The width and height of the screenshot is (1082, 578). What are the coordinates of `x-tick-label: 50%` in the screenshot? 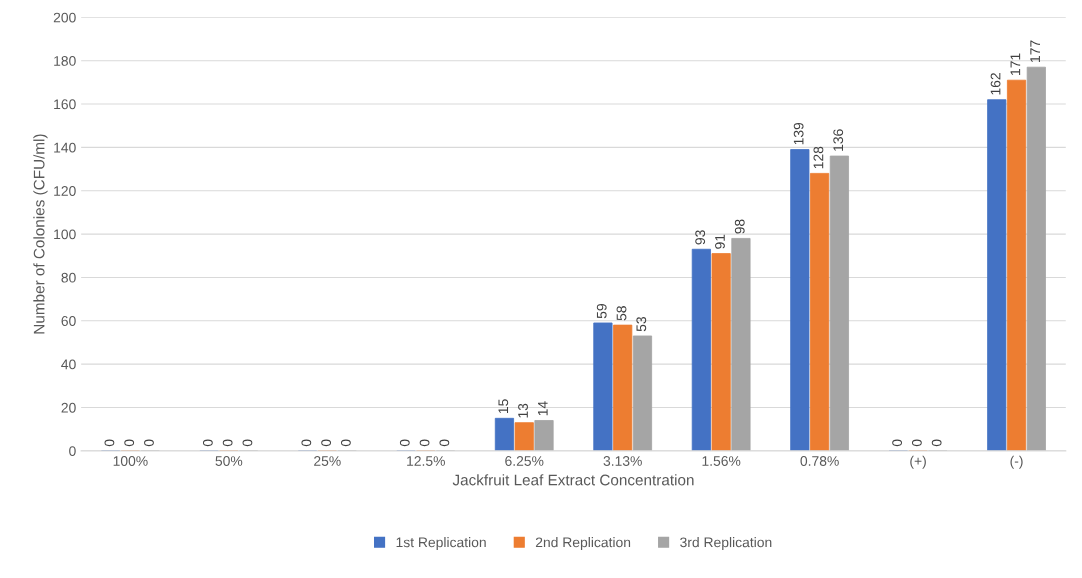 It's located at (229, 461).